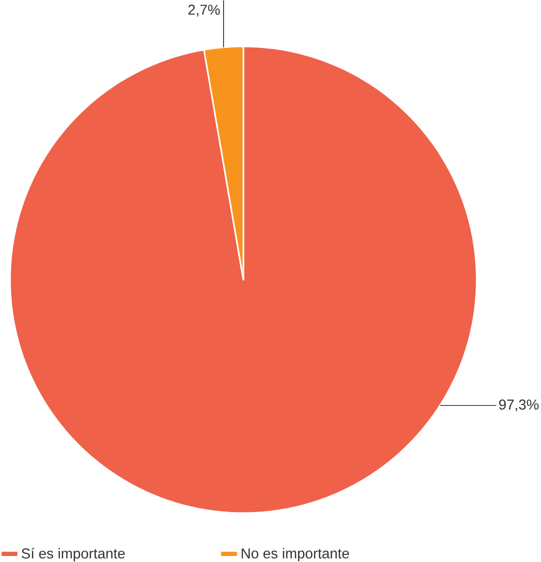  Describe the element at coordinates (519, 406) in the screenshot. I see `data-label: 97,3%` at that location.